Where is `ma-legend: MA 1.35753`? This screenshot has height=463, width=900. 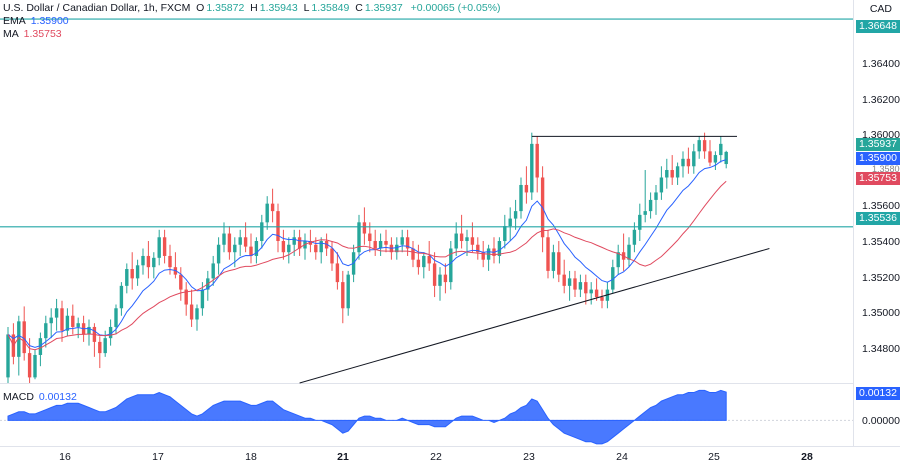 ma-legend: MA 1.35753 is located at coordinates (32, 34).